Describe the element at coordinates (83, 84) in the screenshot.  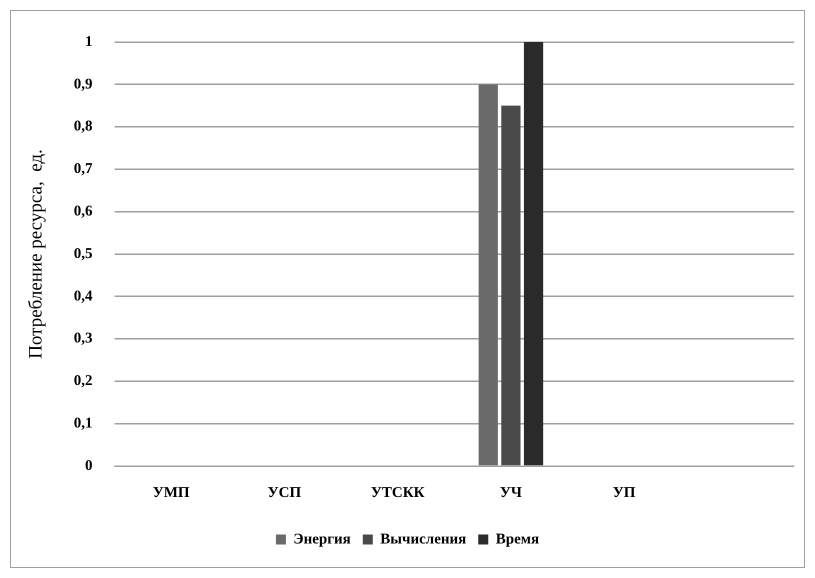
I see `y-tick-label: 0,9` at that location.